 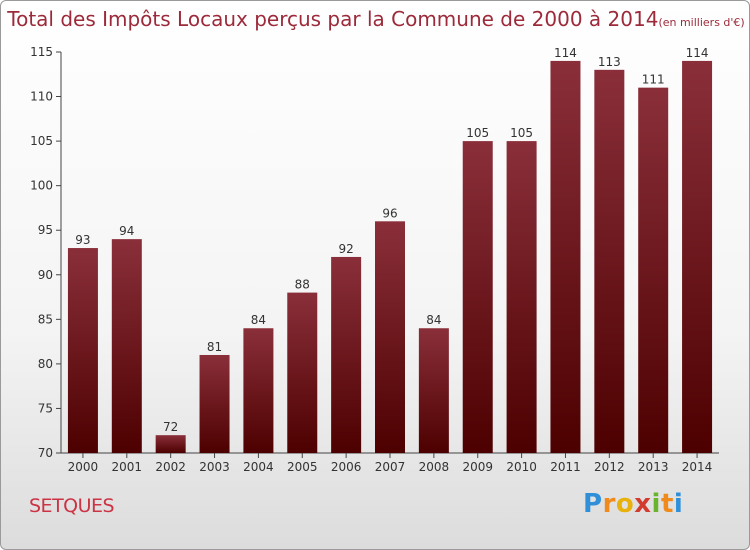 What do you see at coordinates (565, 467) in the screenshot?
I see `x-tick-label: 2011` at bounding box center [565, 467].